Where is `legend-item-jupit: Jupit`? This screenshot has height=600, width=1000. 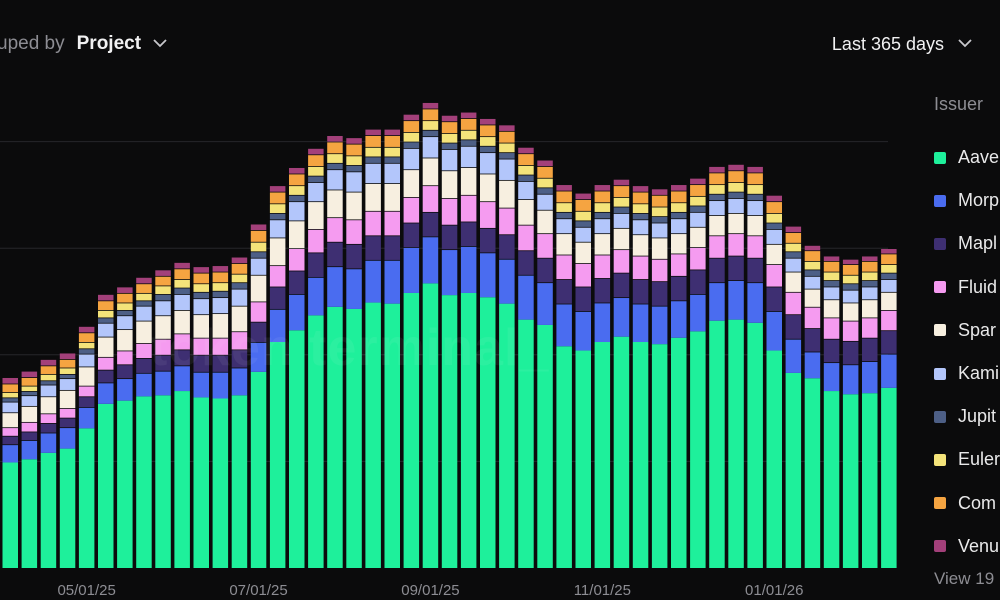 legend-item-jupit: Jupit is located at coordinates (967, 416).